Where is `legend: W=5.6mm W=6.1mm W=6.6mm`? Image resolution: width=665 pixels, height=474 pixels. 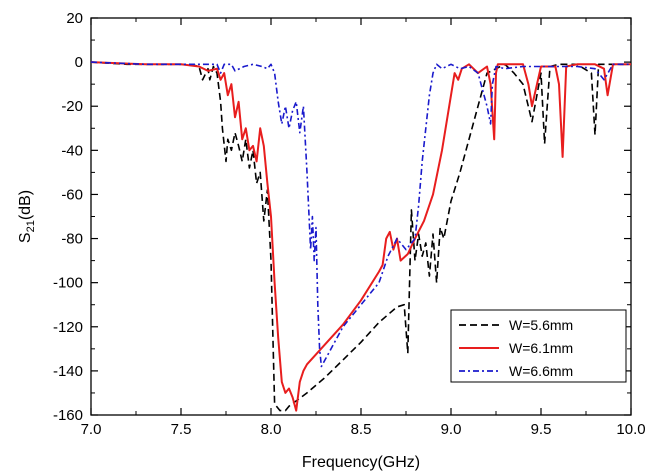
legend: W=5.6mm W=6.1mm W=6.6mm is located at coordinates (538, 346).